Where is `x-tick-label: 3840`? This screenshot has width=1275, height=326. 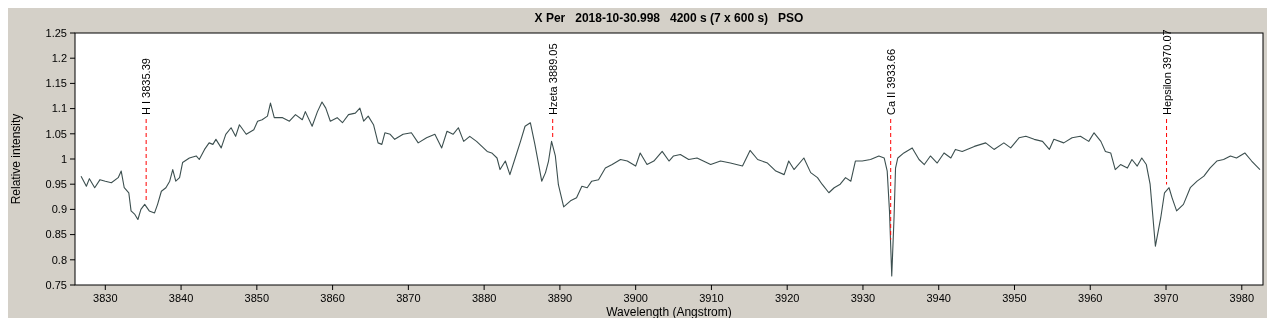
x-tick-label: 3840 is located at coordinates (181, 298).